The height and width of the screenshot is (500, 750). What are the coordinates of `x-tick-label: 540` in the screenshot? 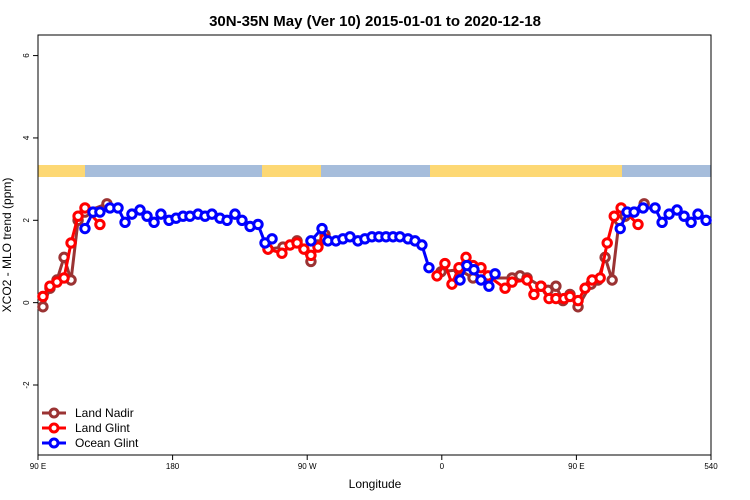 It's located at (711, 466).